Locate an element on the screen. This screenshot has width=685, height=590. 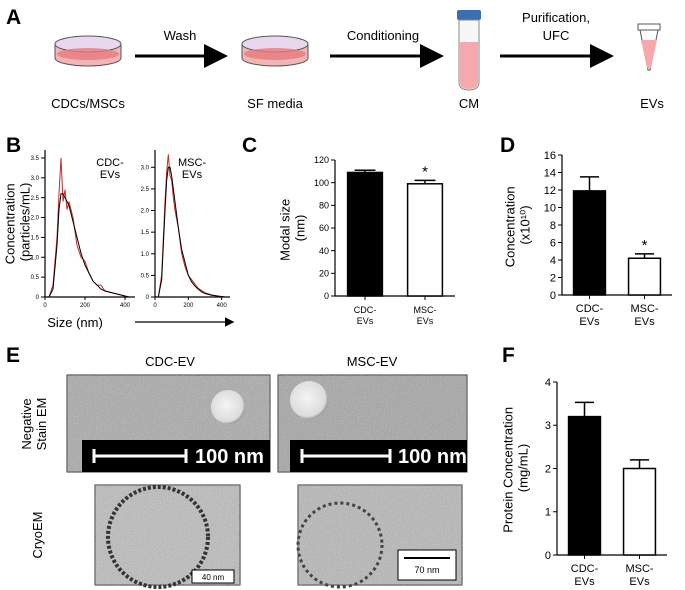
y-tick-label: 60 is located at coordinates (324, 228).